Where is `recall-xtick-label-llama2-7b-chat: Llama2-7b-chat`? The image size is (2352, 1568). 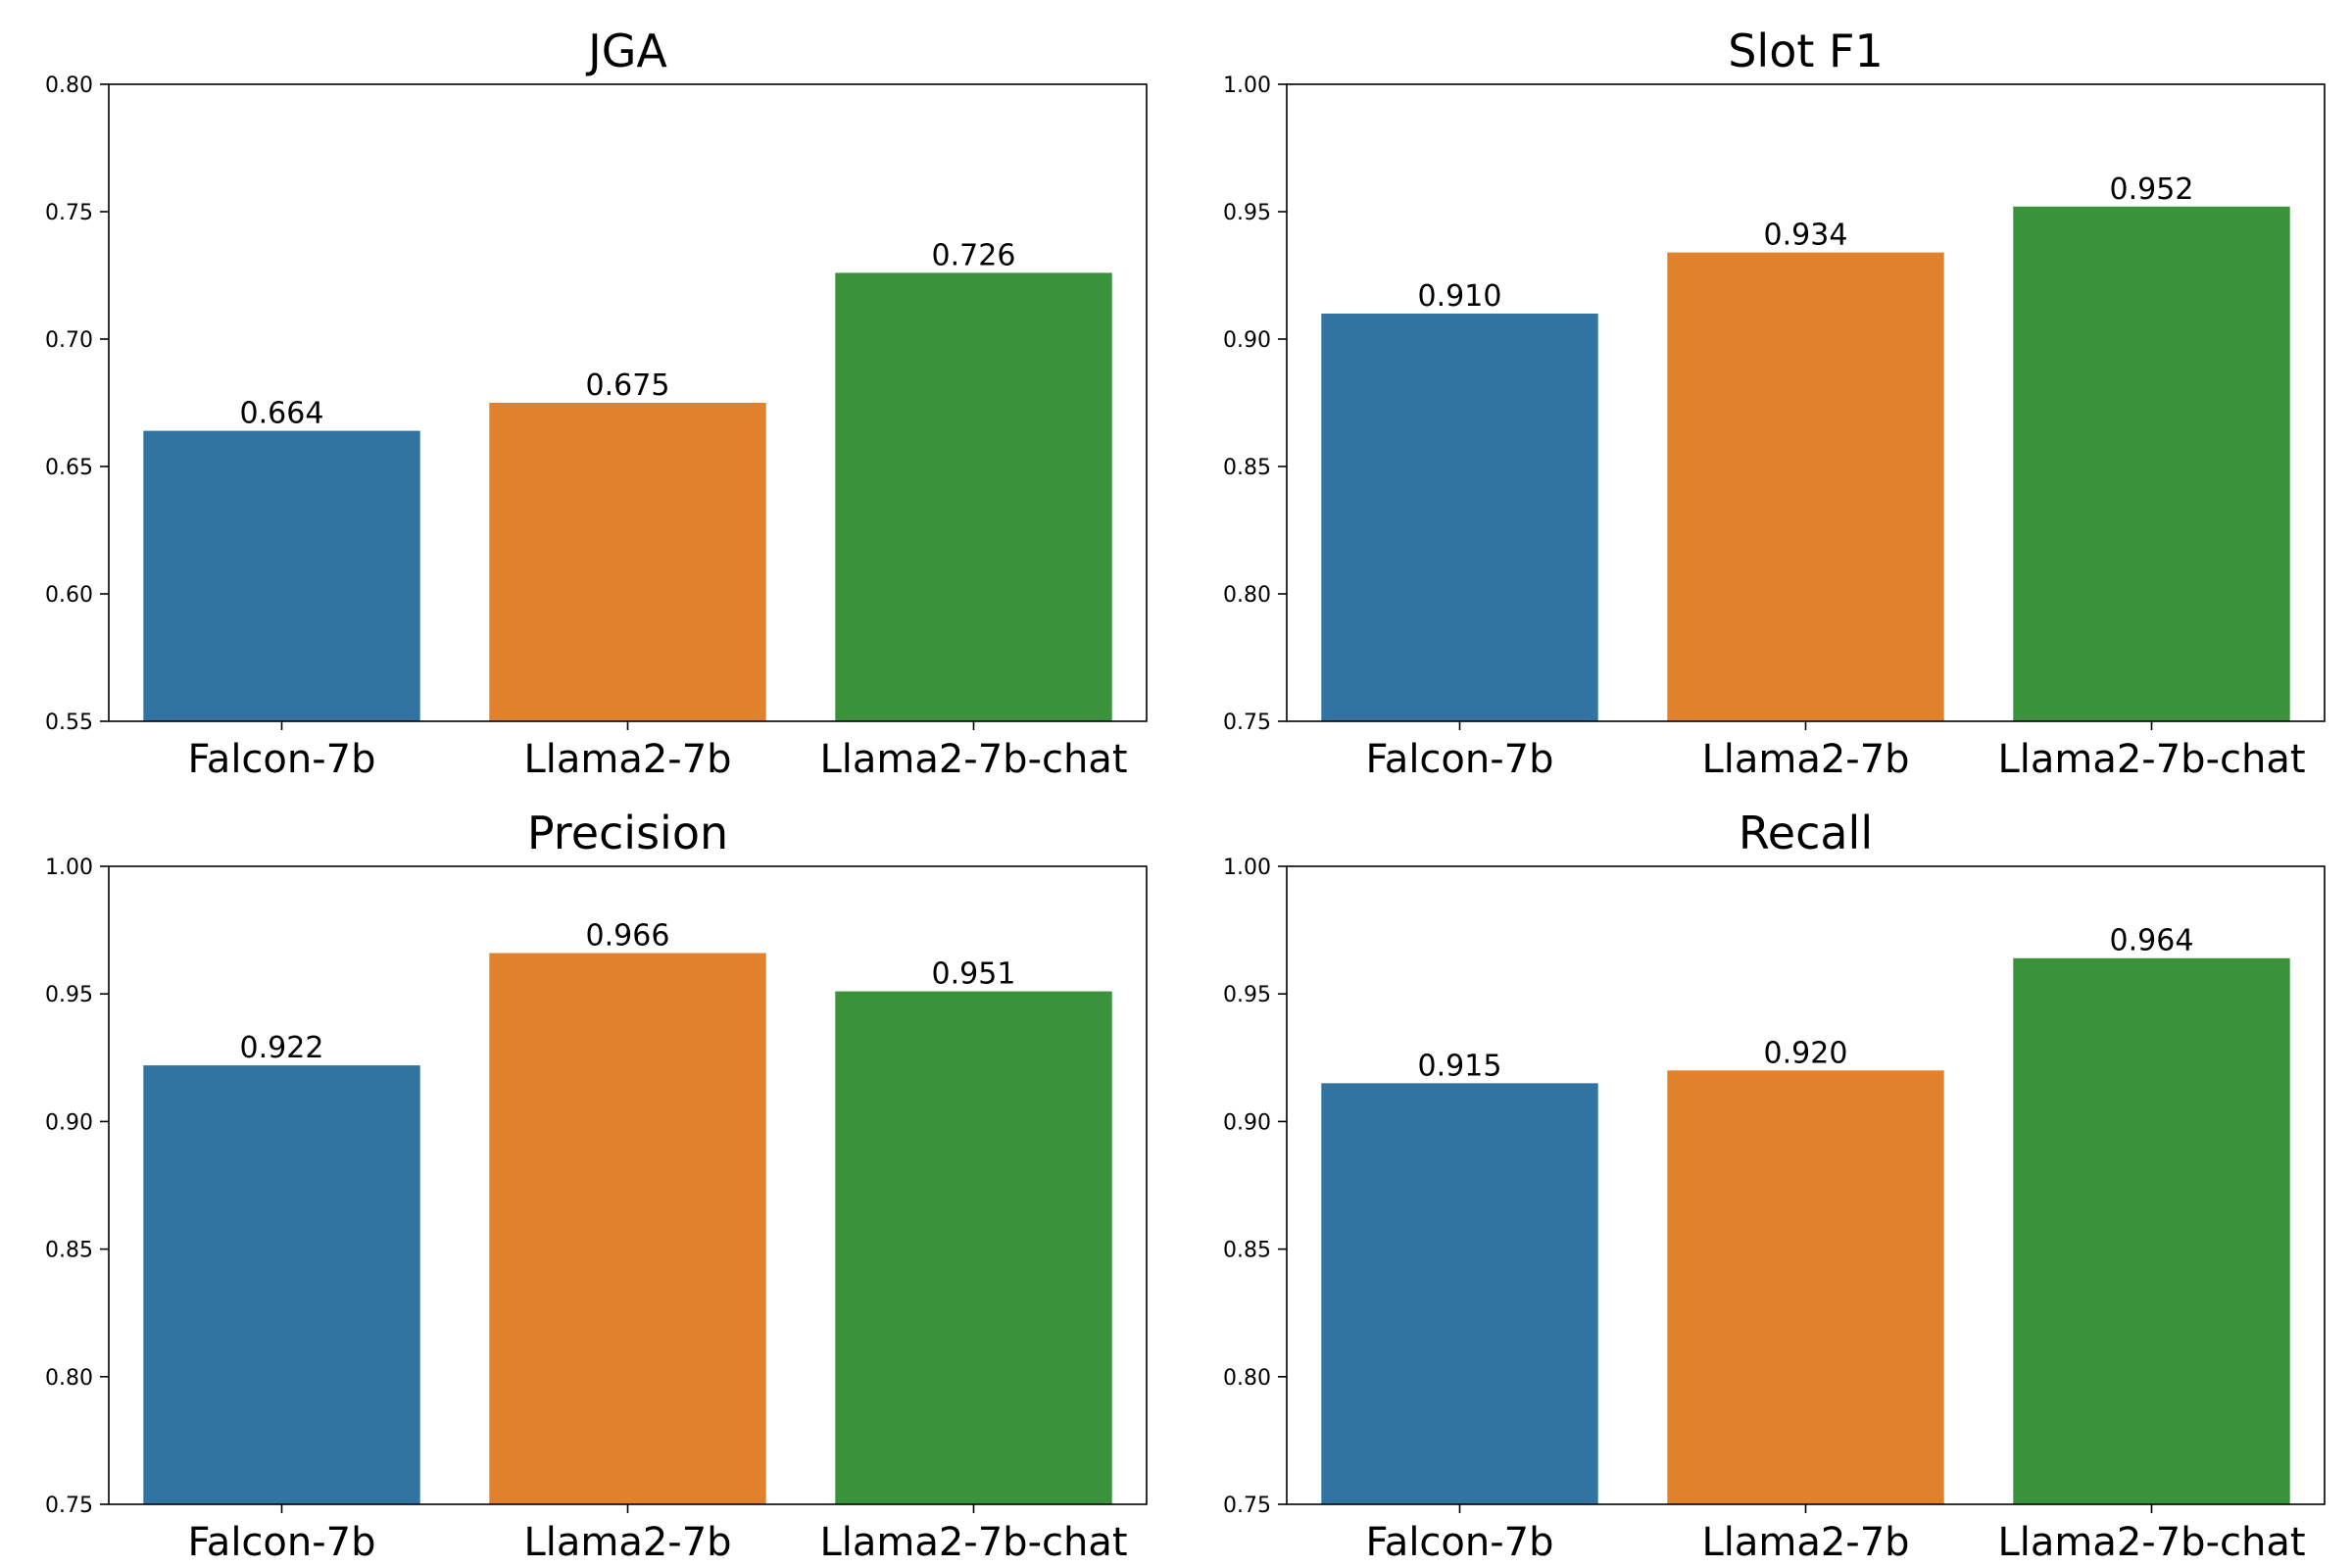 recall-xtick-label-llama2-7b-chat: Llama2-7b-chat is located at coordinates (2151, 1542).